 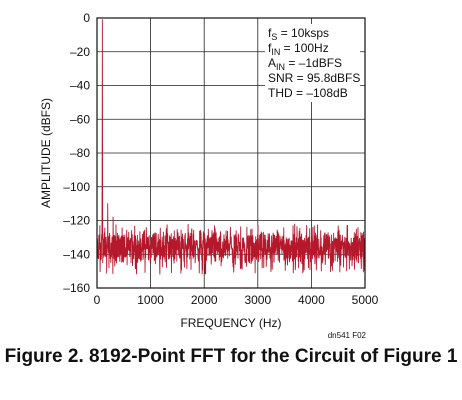 What do you see at coordinates (347, 335) in the screenshot?
I see `figure-id: dn541 F02` at bounding box center [347, 335].